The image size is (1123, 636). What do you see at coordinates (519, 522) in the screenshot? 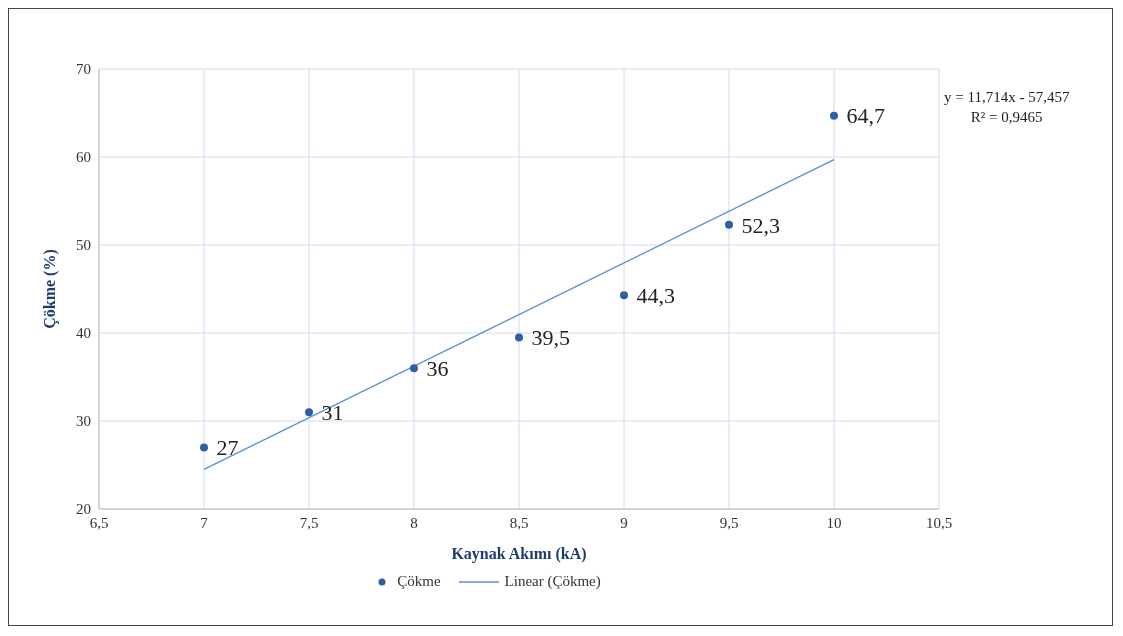
I see `x-tick-label: 8,5` at bounding box center [519, 522].